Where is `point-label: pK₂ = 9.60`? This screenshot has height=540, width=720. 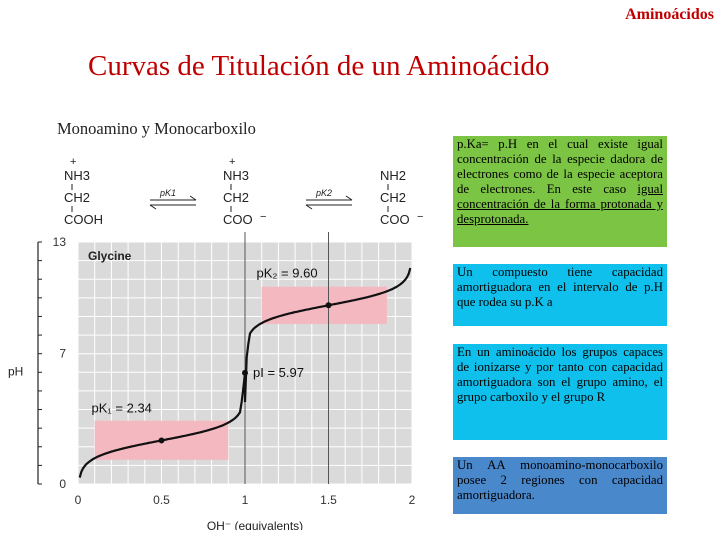
point-label: pK₂ = 9.60 is located at coordinates (287, 272).